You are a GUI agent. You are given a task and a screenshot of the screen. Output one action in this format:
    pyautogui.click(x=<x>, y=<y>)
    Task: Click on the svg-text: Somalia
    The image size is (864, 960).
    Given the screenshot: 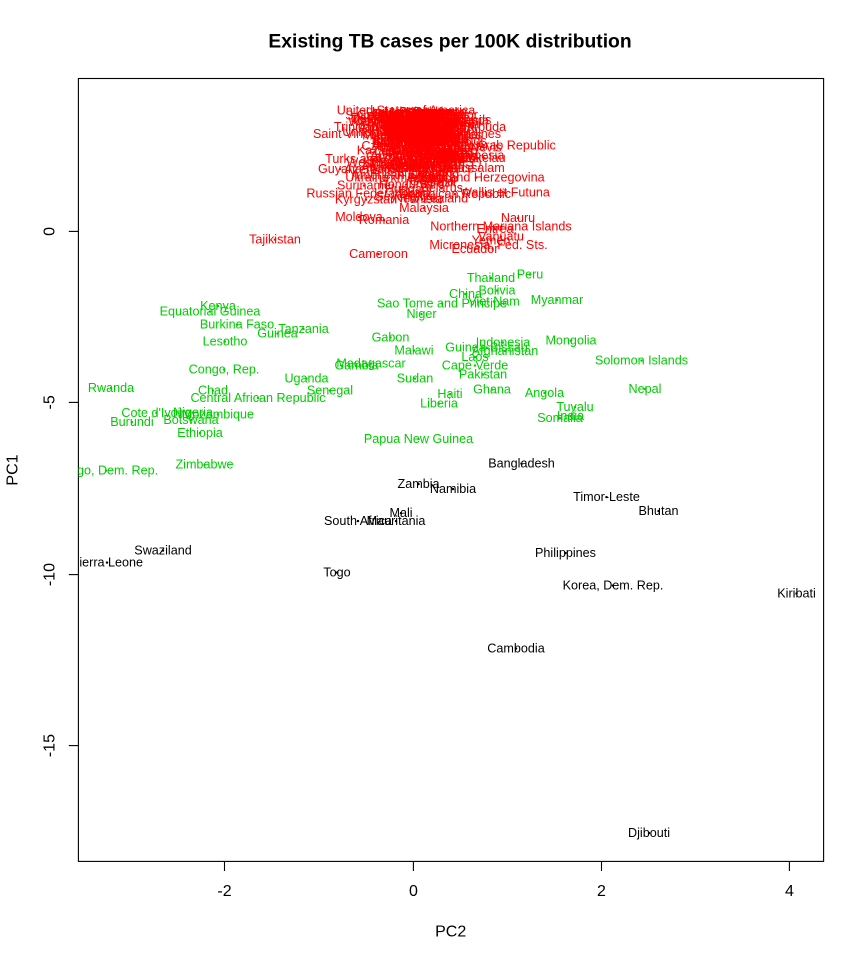 What is the action you would take?
    pyautogui.click(x=560, y=418)
    